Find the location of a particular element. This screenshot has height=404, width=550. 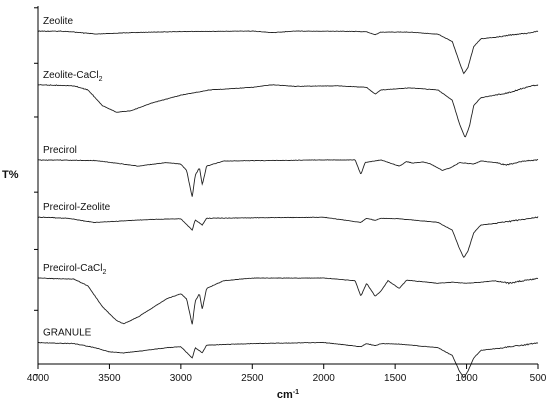

x-axis-label-exponent: -1 is located at coordinates (296, 392).